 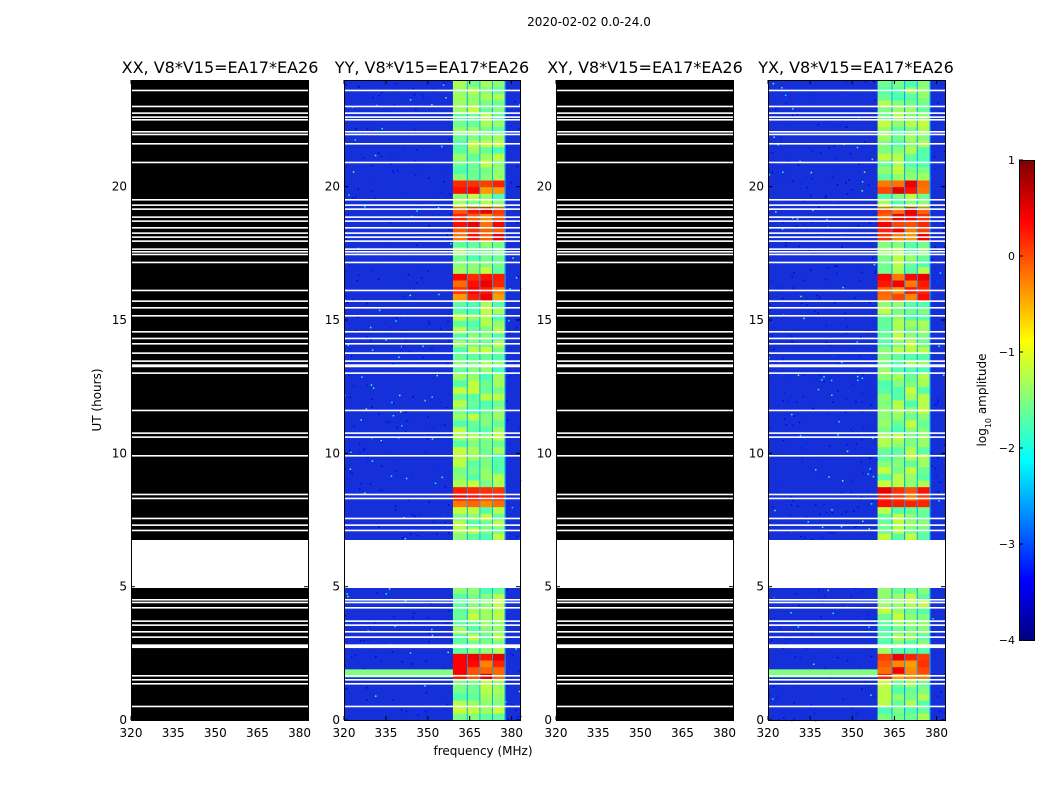 I want to click on panel-xy-xtick-label: 335, so click(x=598, y=733).